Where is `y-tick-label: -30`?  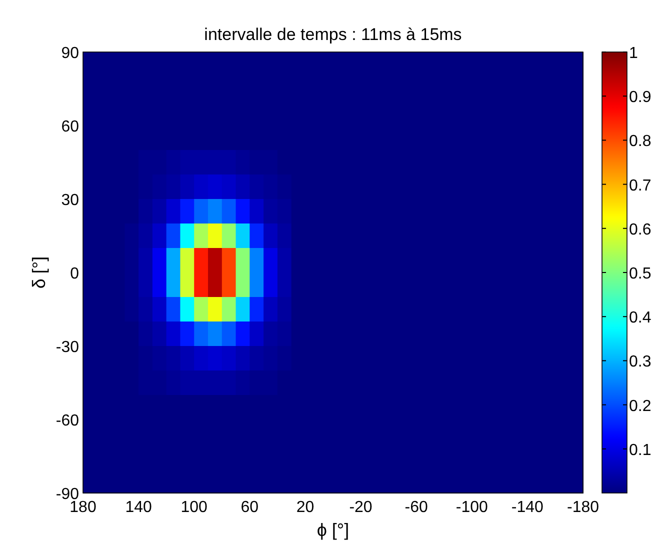 y-tick-label: -30 is located at coordinates (68, 347).